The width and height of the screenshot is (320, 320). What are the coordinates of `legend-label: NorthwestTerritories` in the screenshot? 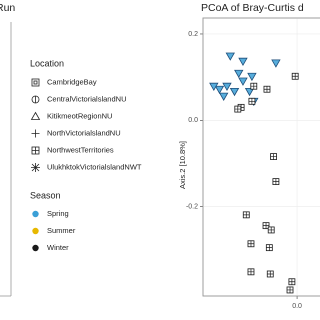 It's located at (80, 149).